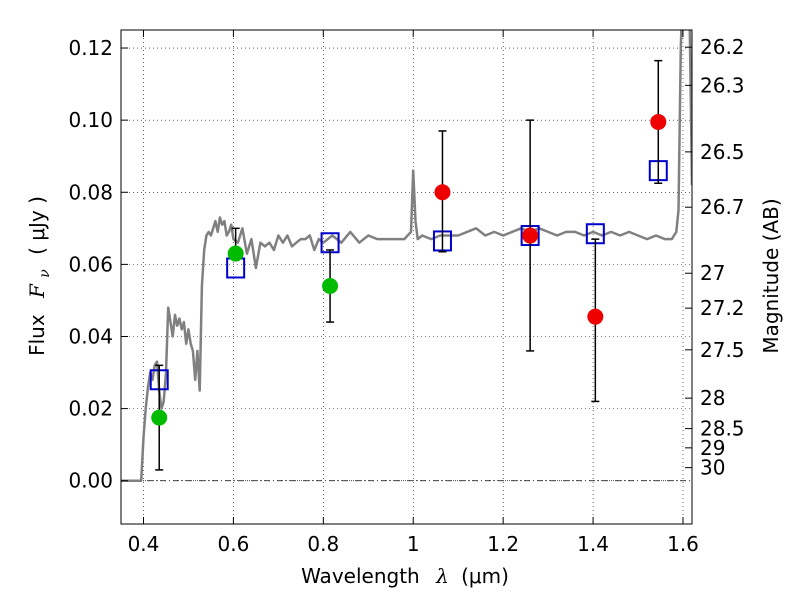  Describe the element at coordinates (712, 448) in the screenshot. I see `mag-tick-label: 29` at that location.